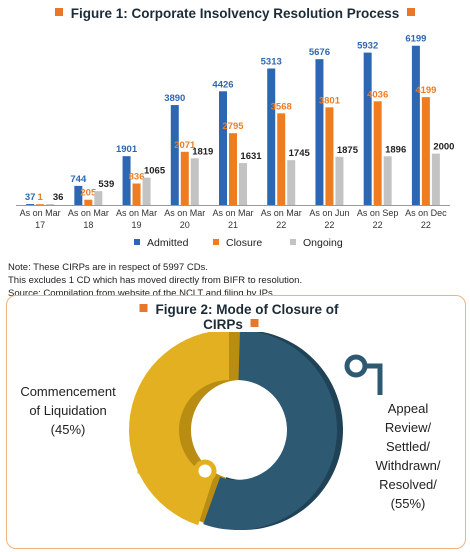 Image resolution: width=470 pixels, height=552 pixels. I want to click on slice-label-liquidation: of Liquidation, so click(67, 410).